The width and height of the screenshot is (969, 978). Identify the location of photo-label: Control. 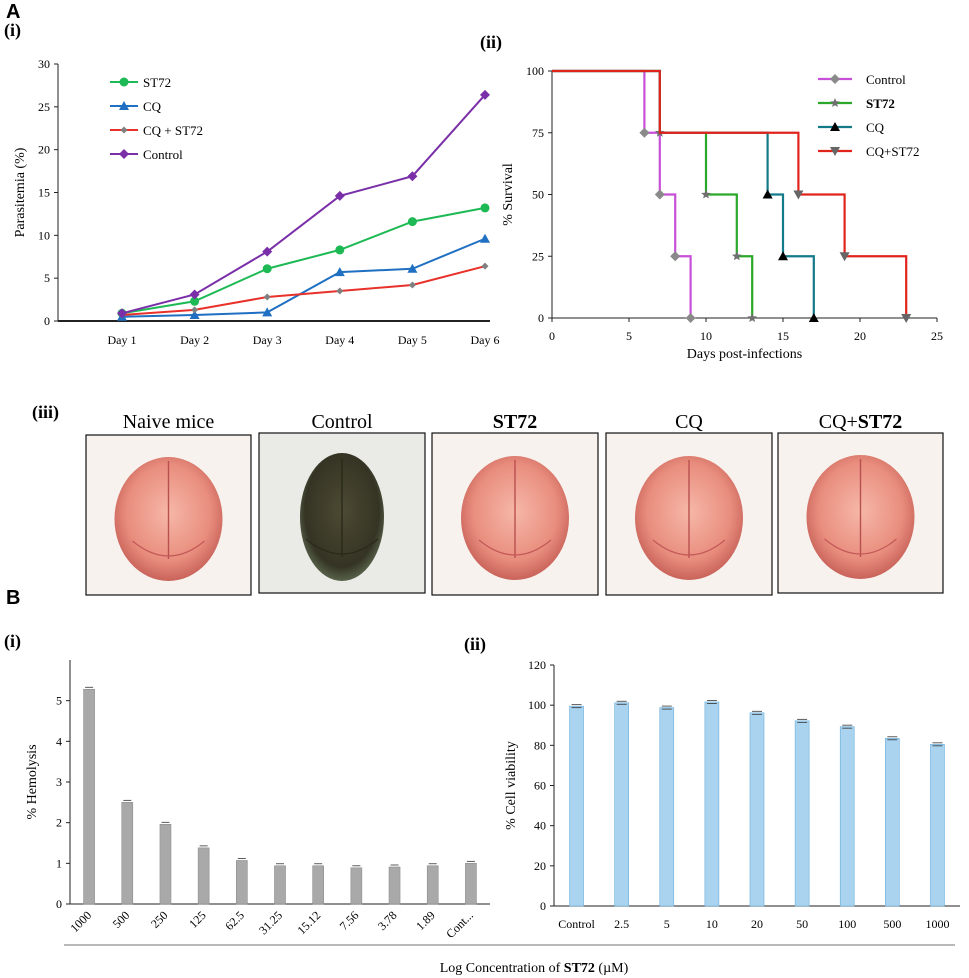
(342, 422).